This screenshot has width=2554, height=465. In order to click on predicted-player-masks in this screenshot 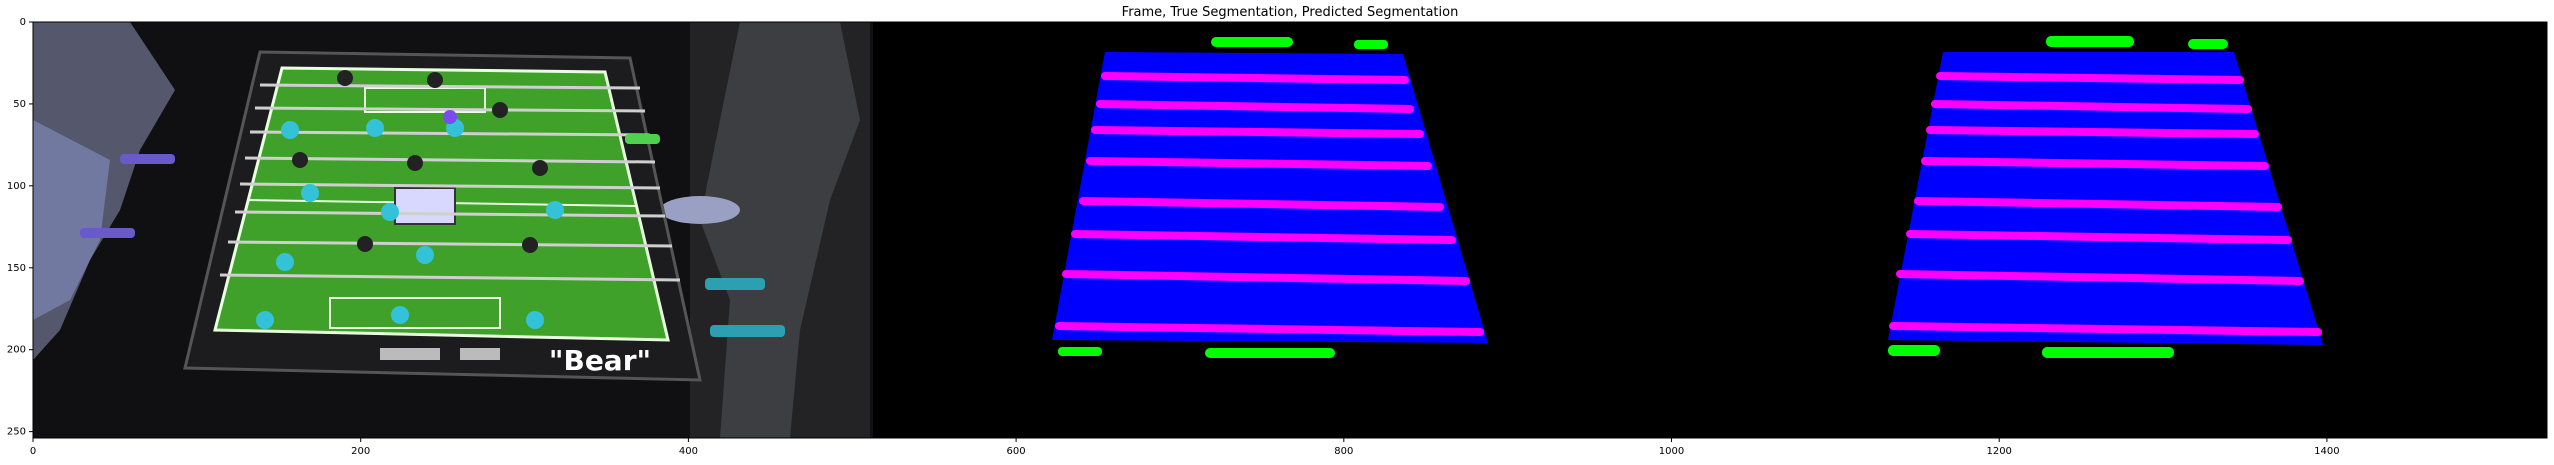, I will do `click(2058, 197)`.